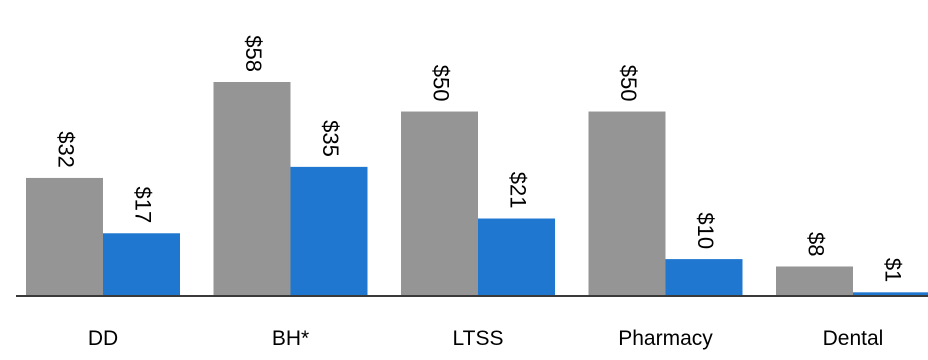 This screenshot has height=360, width=928. I want to click on bar-series1-ltss, so click(439, 203).